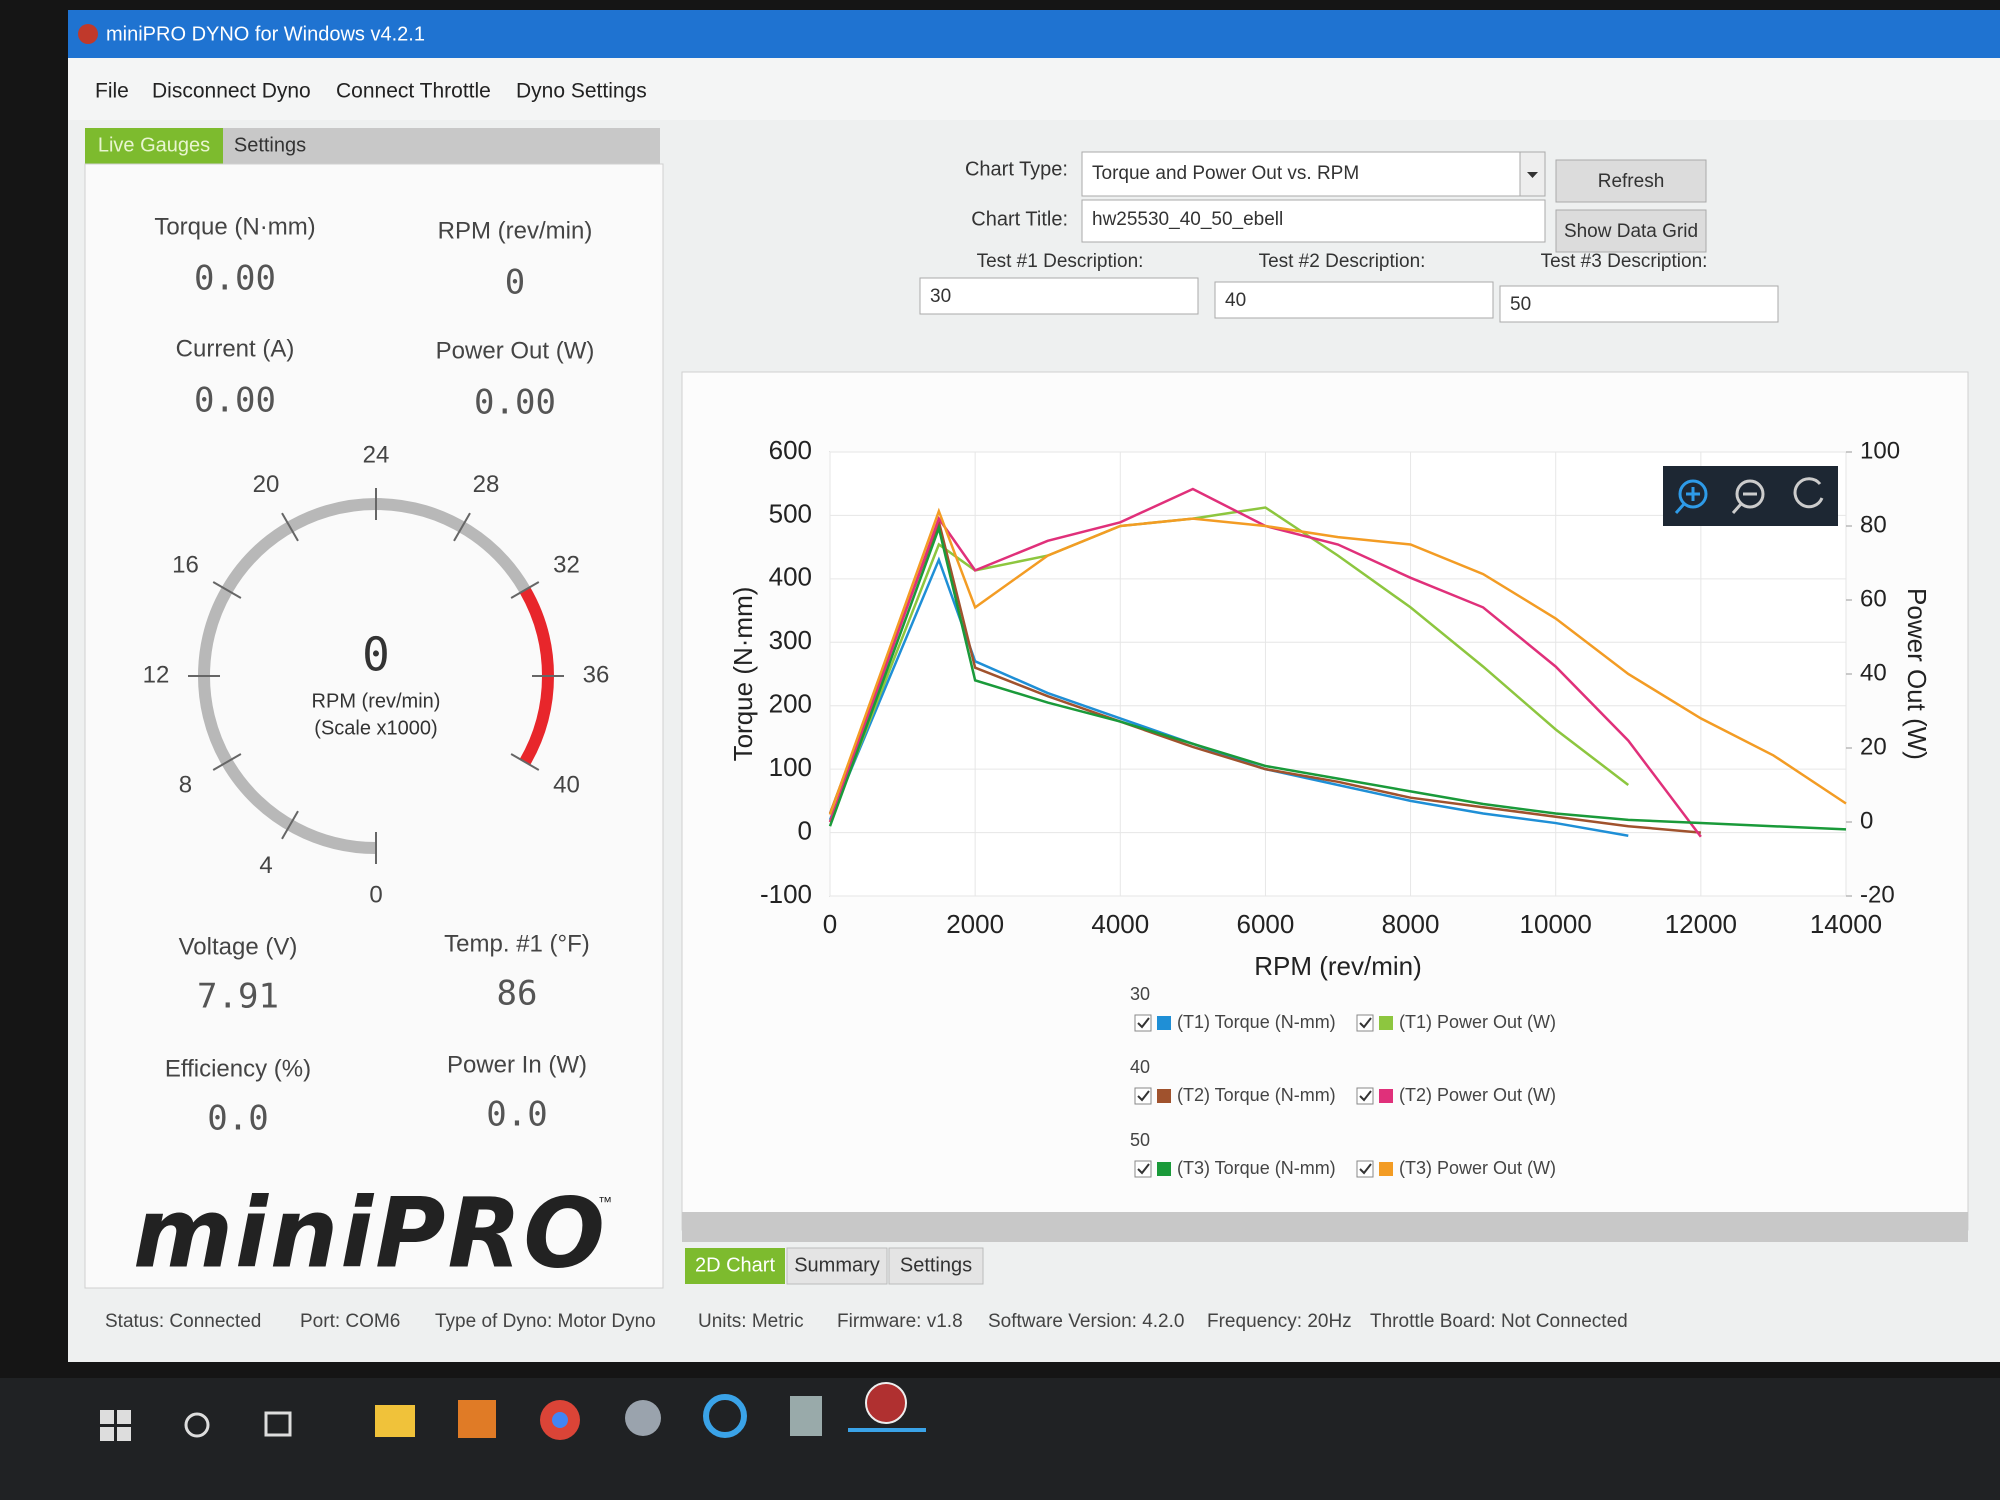 This screenshot has height=1500, width=2000. I want to click on zoom-out, so click(1750, 494).